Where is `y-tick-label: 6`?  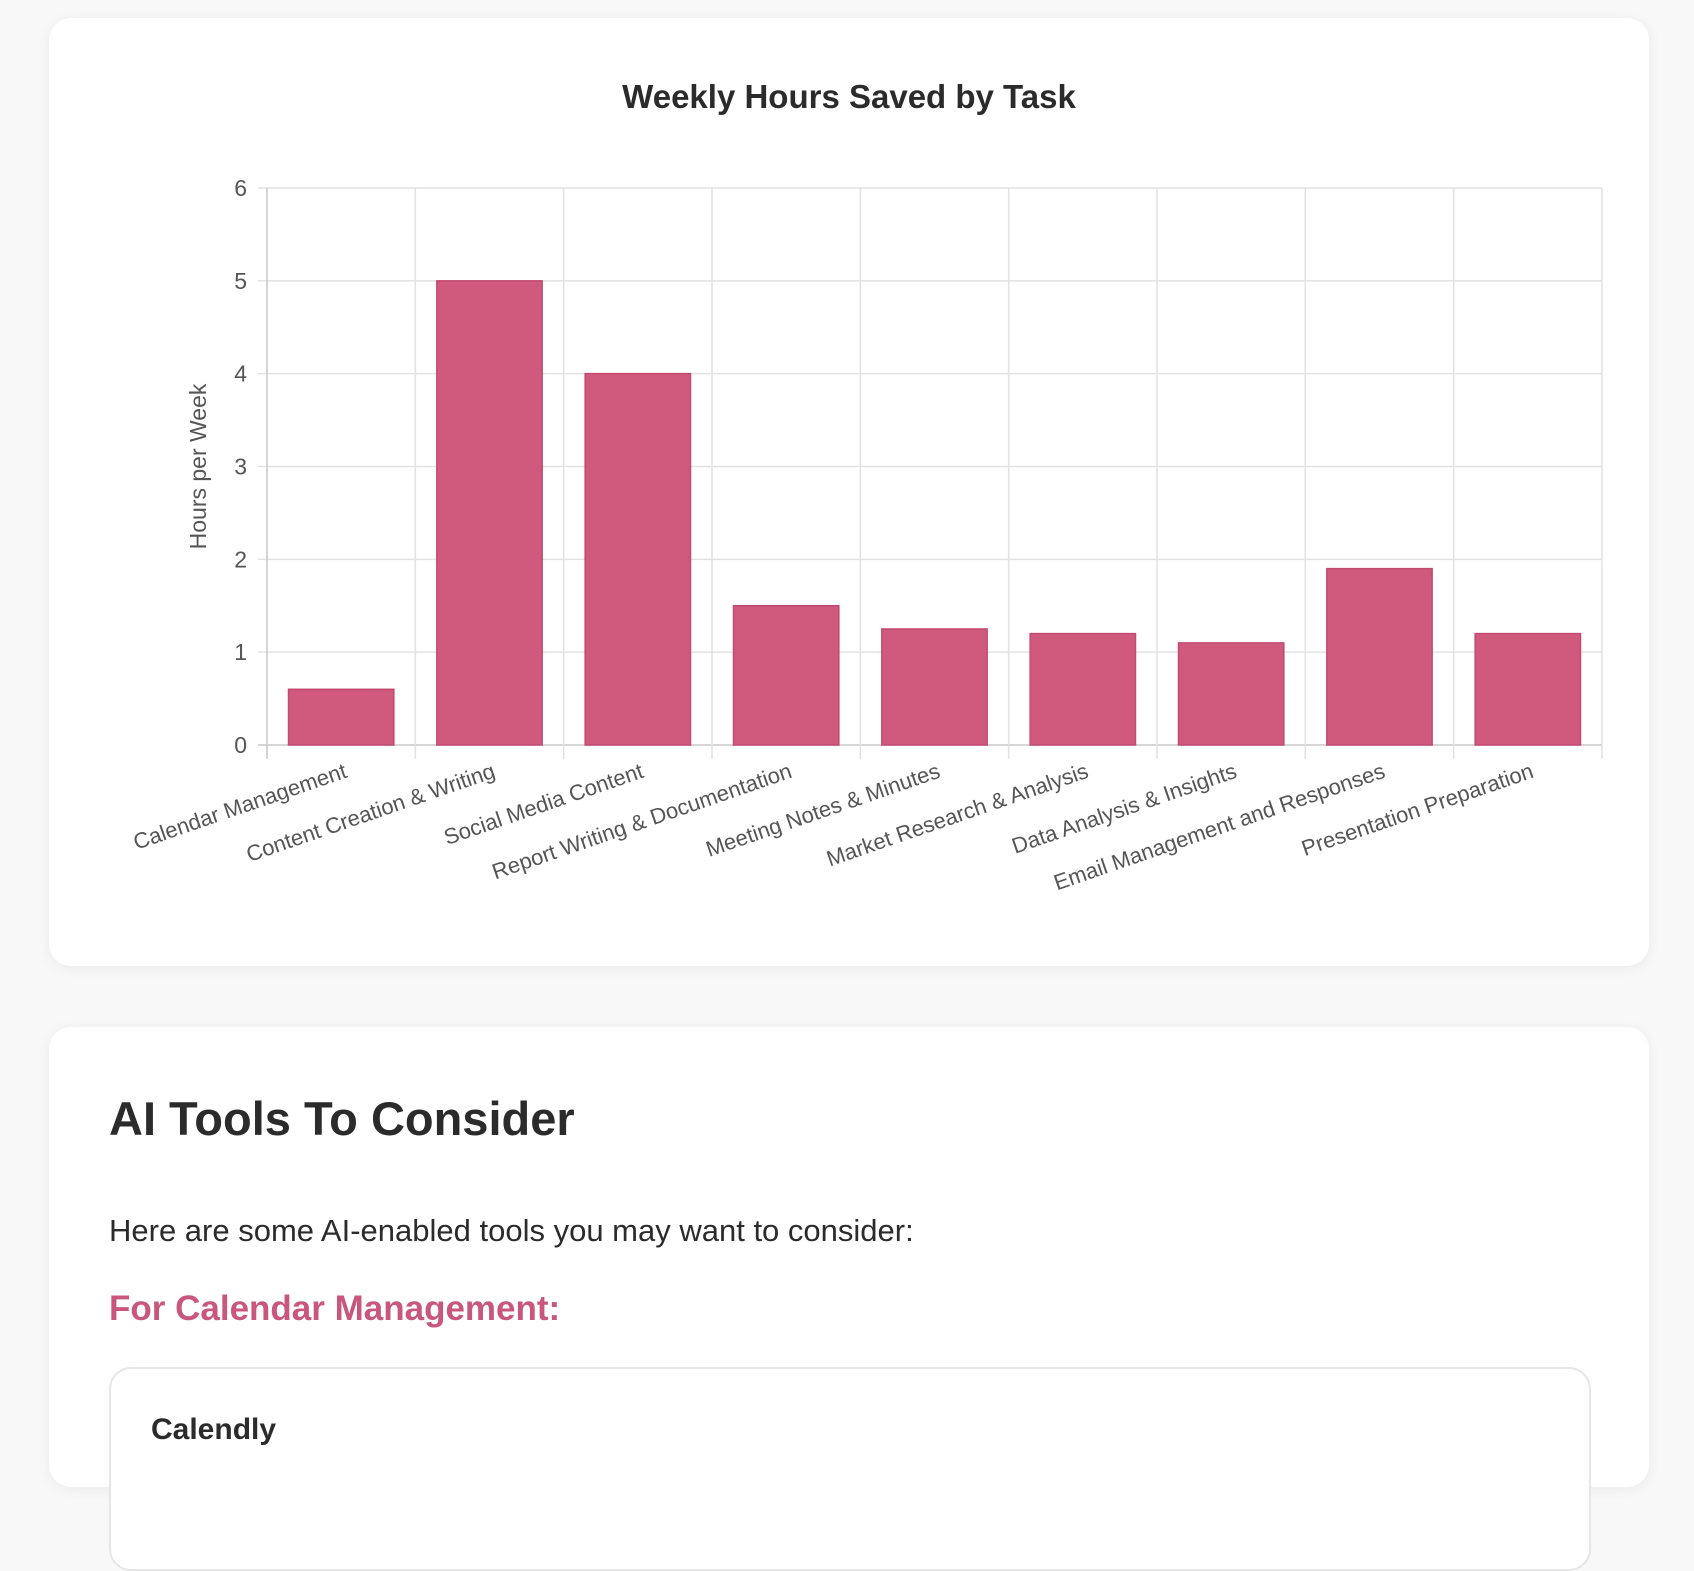 y-tick-label: 6 is located at coordinates (240, 188).